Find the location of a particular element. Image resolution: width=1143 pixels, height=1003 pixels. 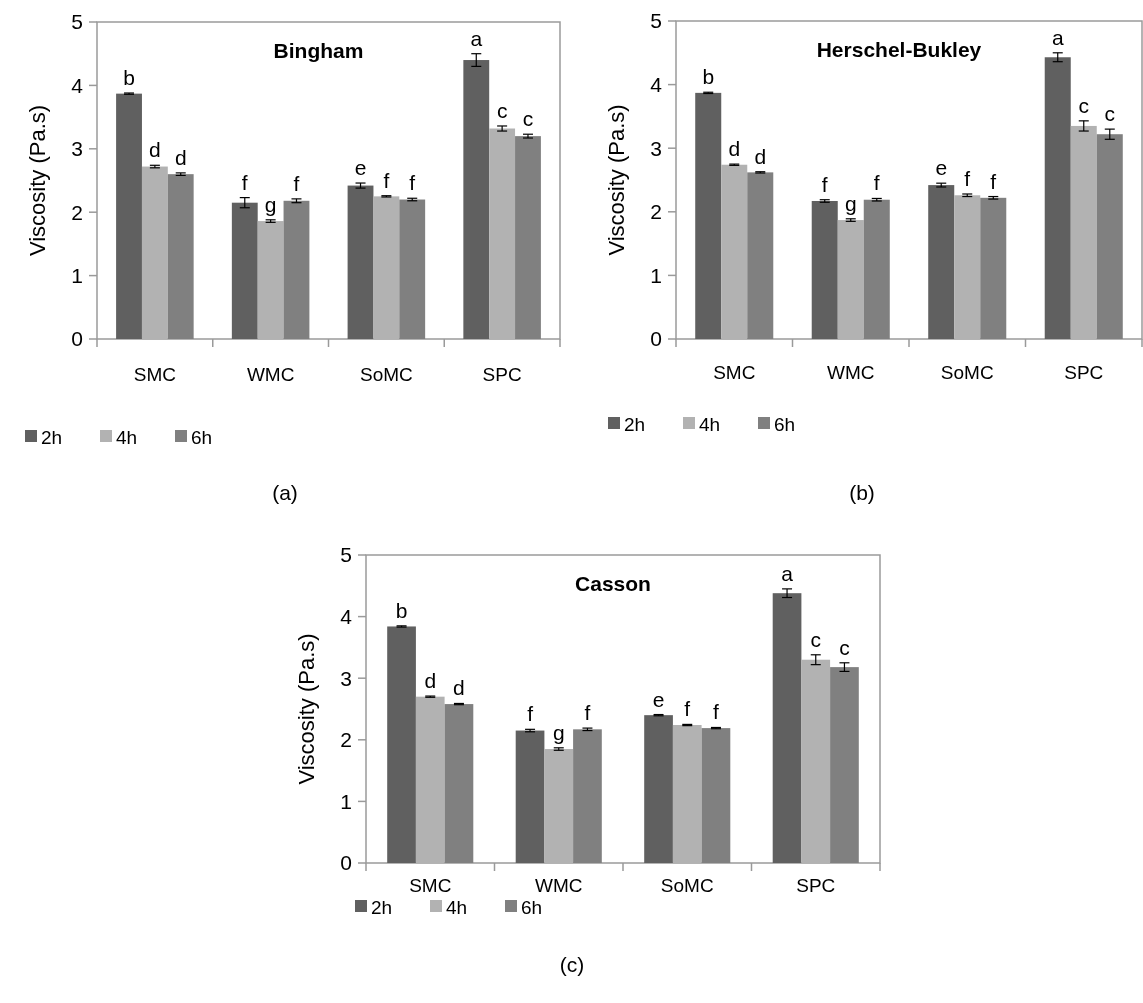

text: Bingham is located at coordinates (318, 50).